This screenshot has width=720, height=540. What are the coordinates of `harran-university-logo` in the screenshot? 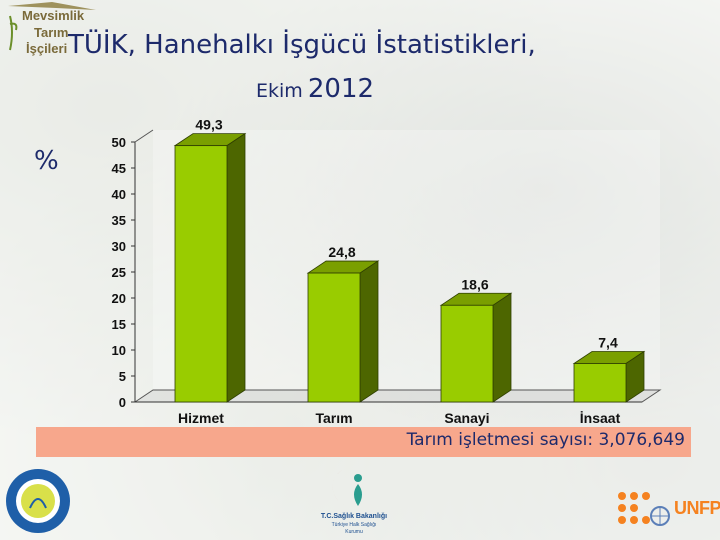 It's located at (38, 501).